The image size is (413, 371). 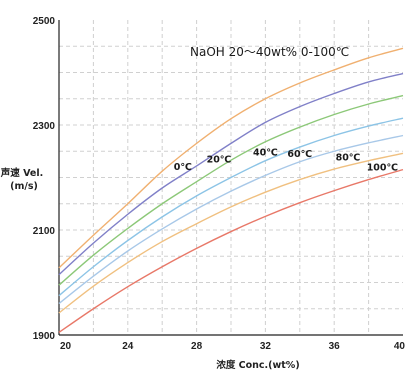 I want to click on x-tick-labels: 20 24 28 32 36 40, so click(x=232, y=346).